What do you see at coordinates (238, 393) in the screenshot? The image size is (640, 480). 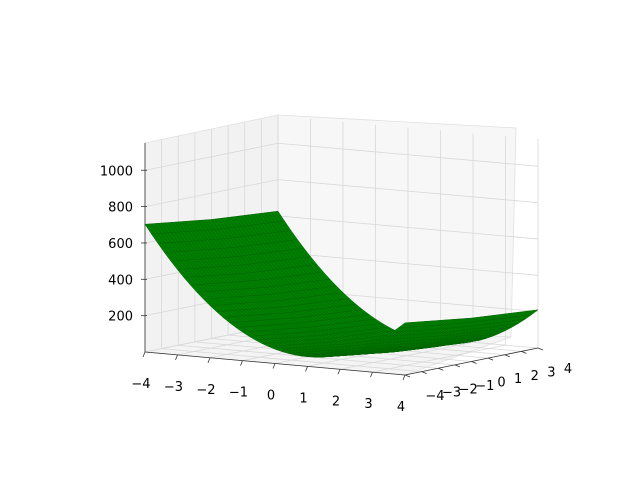 I see `x-tick-label: −1` at bounding box center [238, 393].